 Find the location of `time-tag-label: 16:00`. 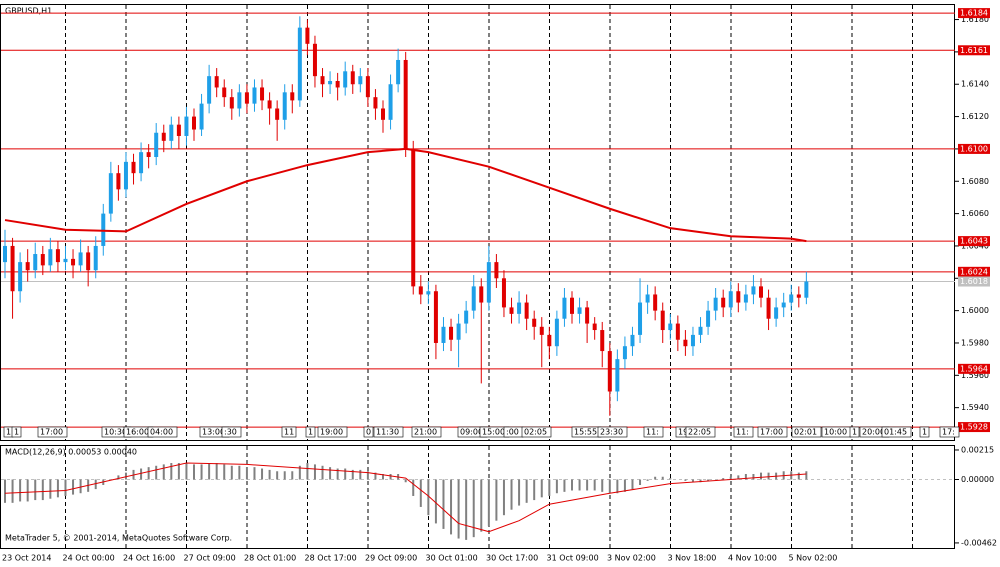

time-tag-label: 16:00 is located at coordinates (137, 432).